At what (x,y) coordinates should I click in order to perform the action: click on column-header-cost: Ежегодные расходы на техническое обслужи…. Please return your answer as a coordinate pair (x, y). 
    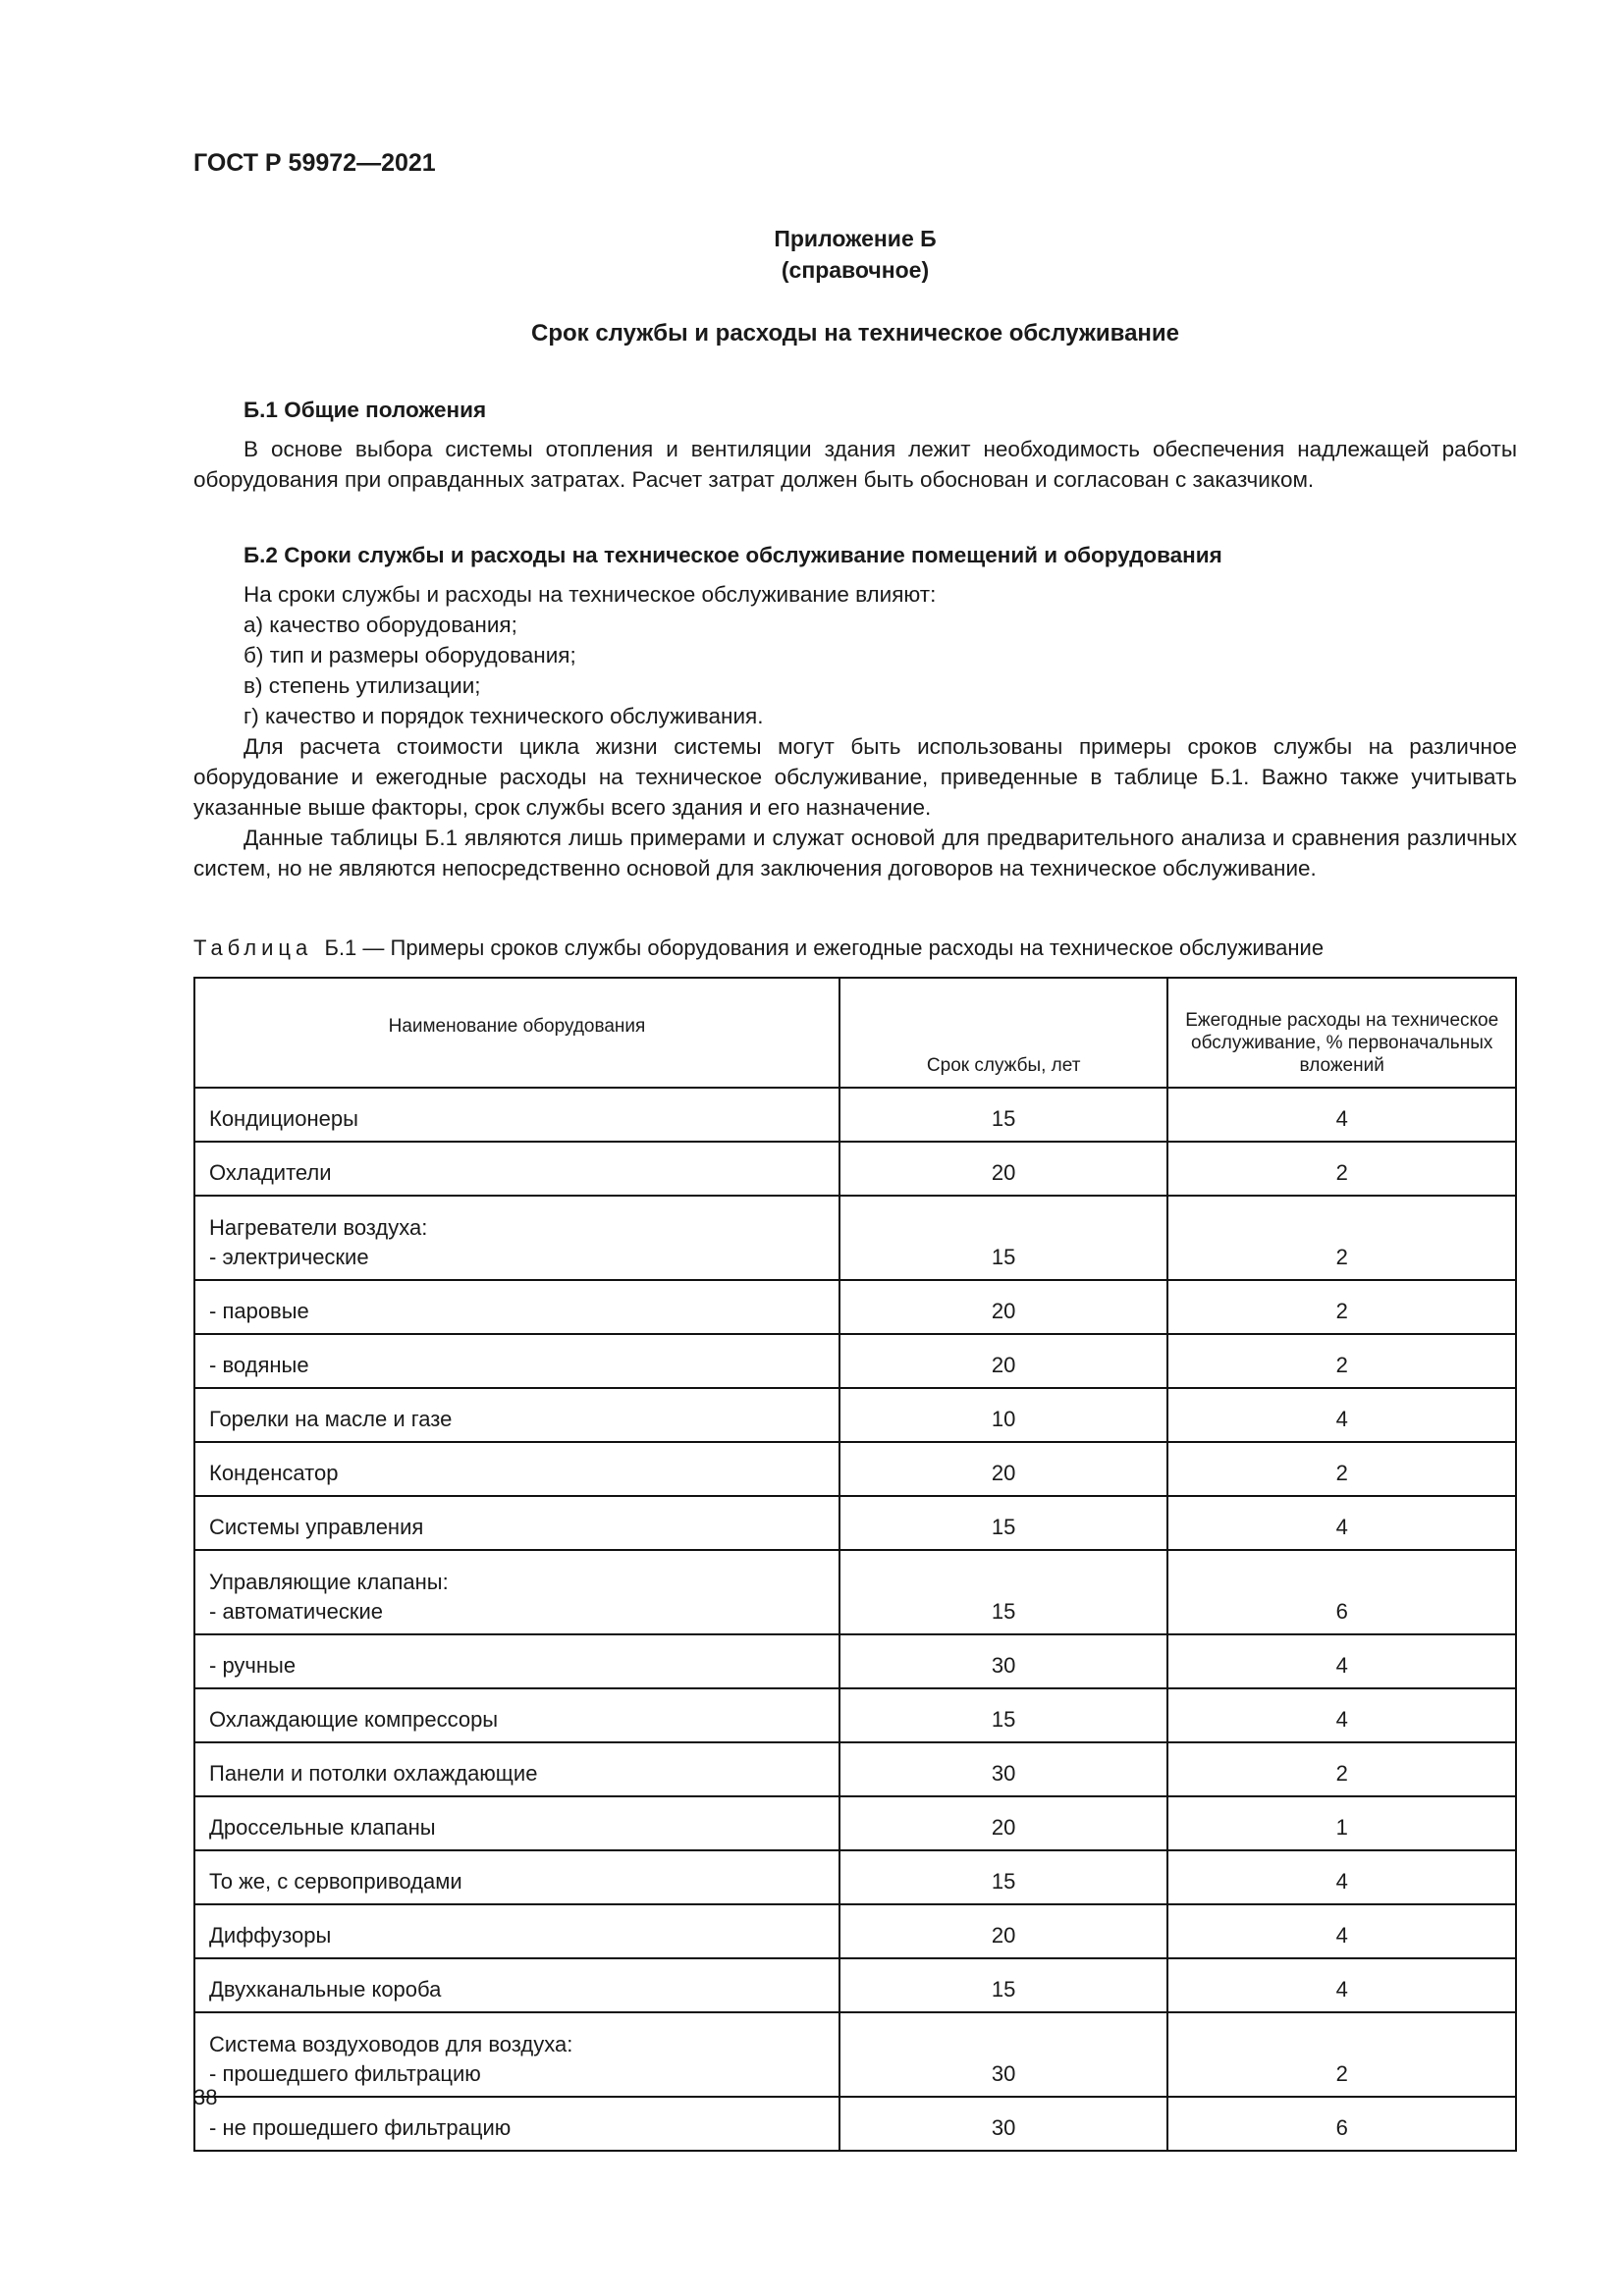
    Looking at the image, I should click on (1341, 1033).